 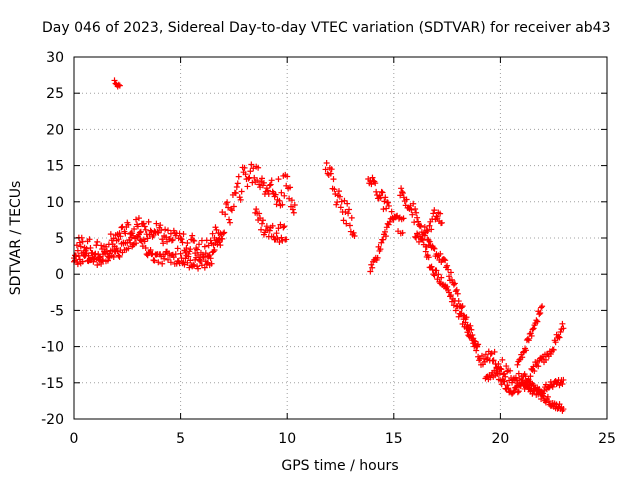 I want to click on series-dip-14h, so click(x=379, y=247).